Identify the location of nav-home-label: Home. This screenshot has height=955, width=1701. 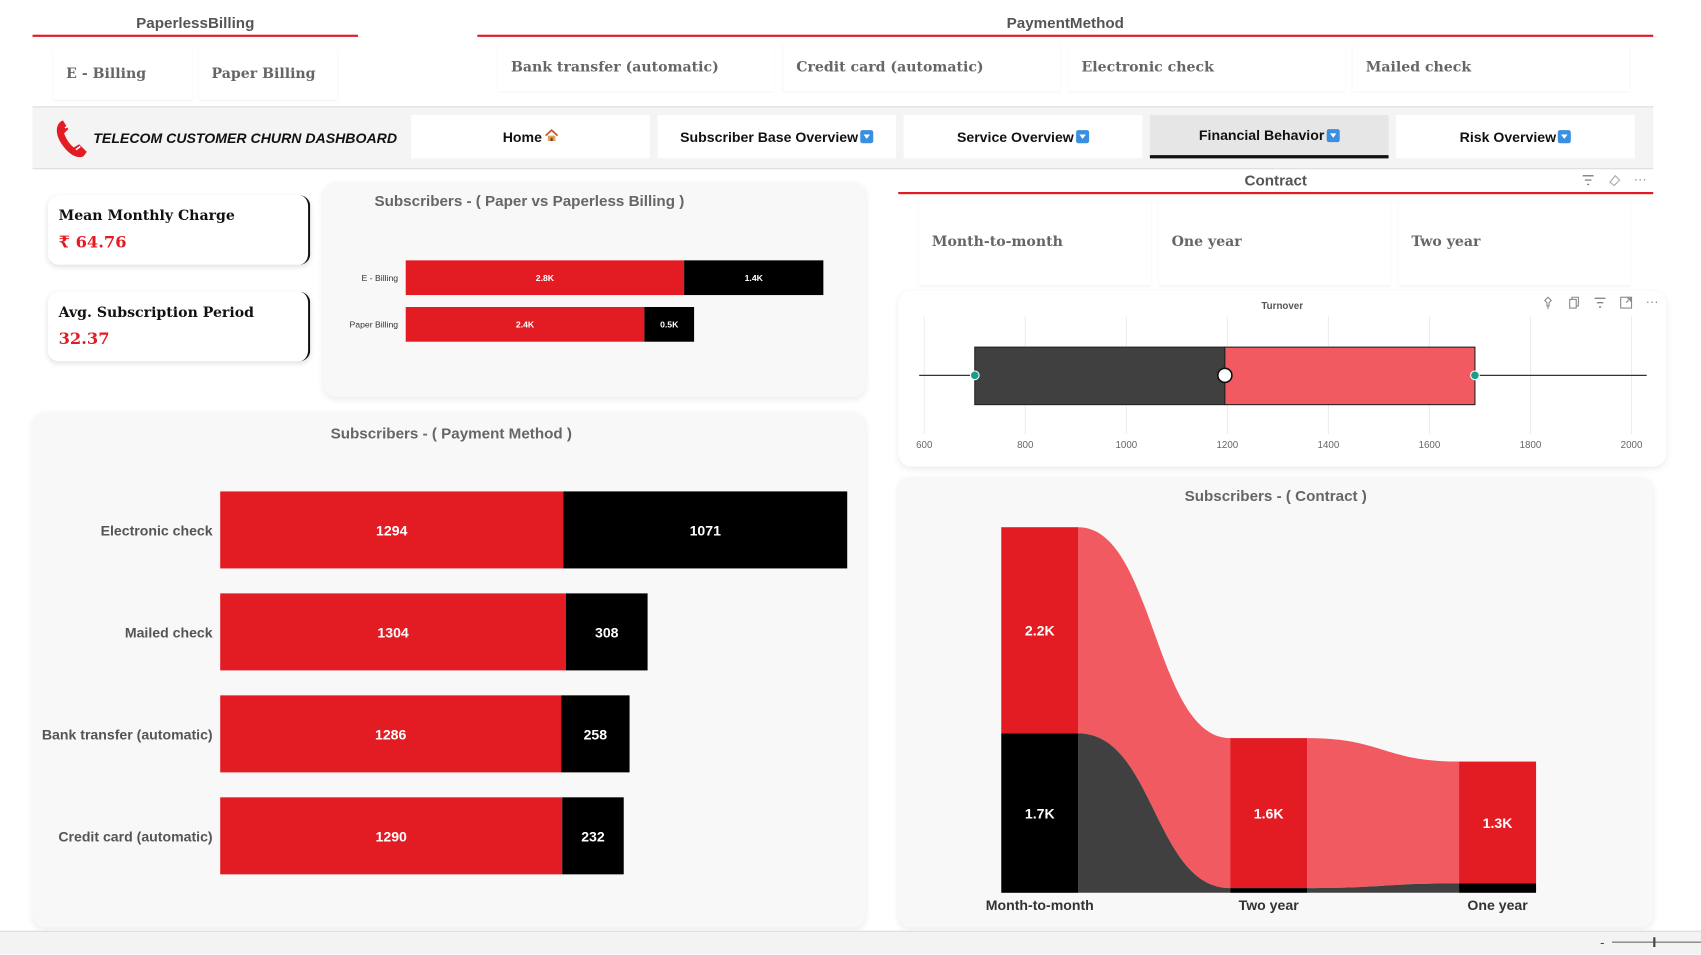
(522, 137).